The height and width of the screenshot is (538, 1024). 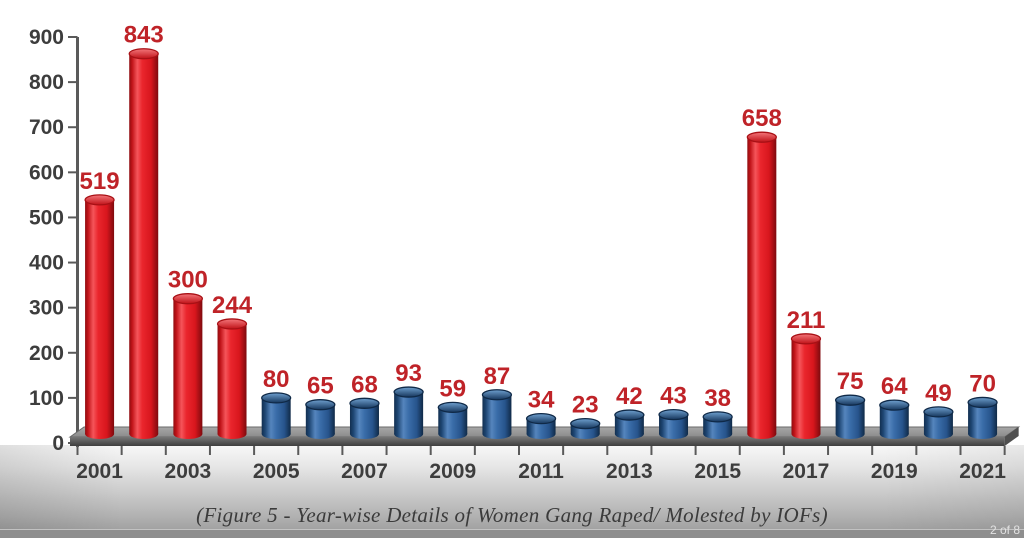 What do you see at coordinates (100, 181) in the screenshot?
I see `bar-value-label-2001: 519` at bounding box center [100, 181].